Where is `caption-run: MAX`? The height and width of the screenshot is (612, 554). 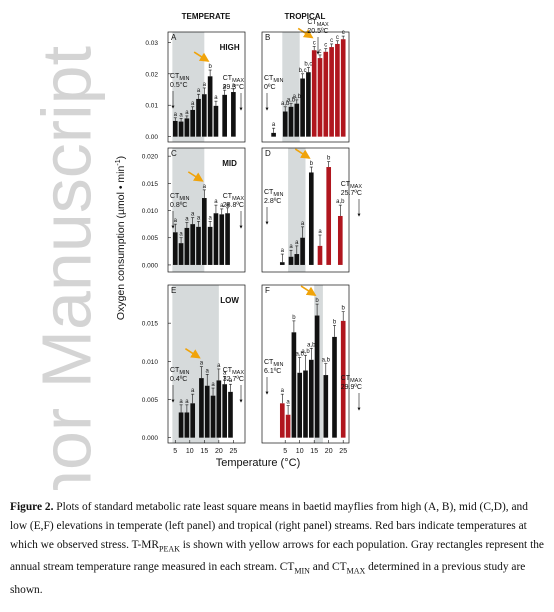
caption-run: MAX is located at coordinates (356, 571).